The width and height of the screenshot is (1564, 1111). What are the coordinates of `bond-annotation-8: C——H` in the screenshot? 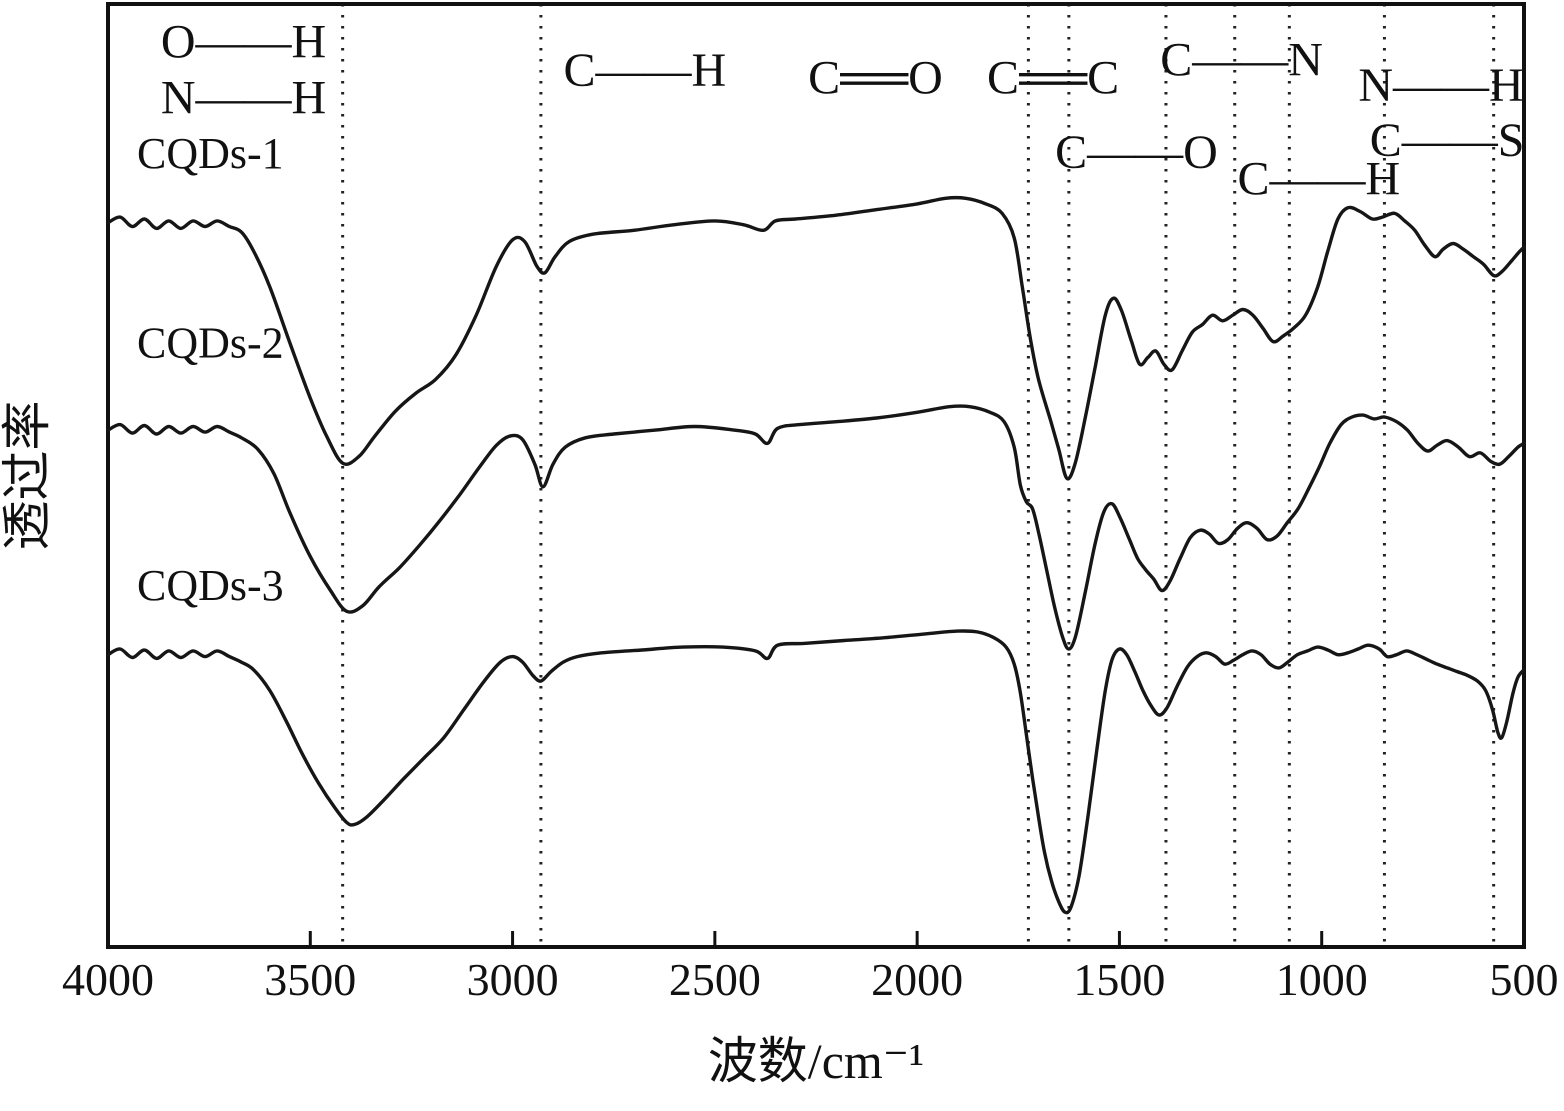 It's located at (1319, 178).